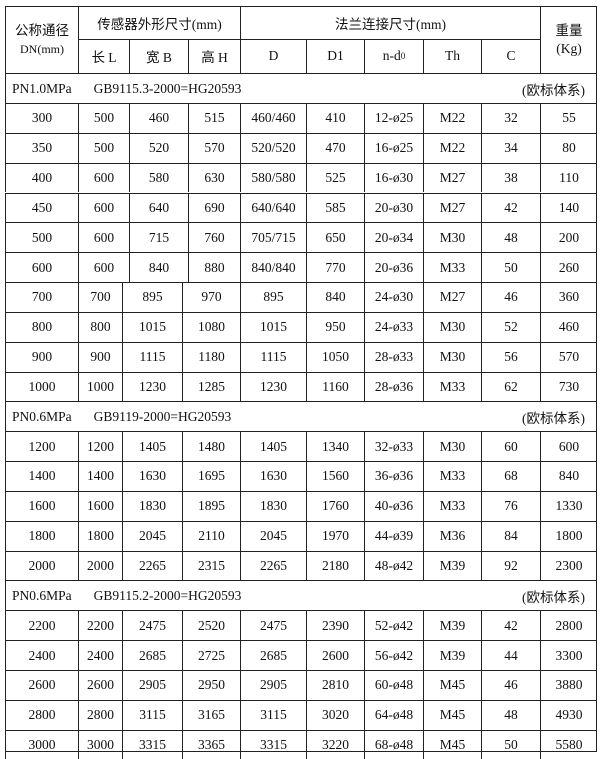 The height and width of the screenshot is (759, 600). What do you see at coordinates (394, 685) in the screenshot?
I see `cell-value: 60-ø48` at bounding box center [394, 685].